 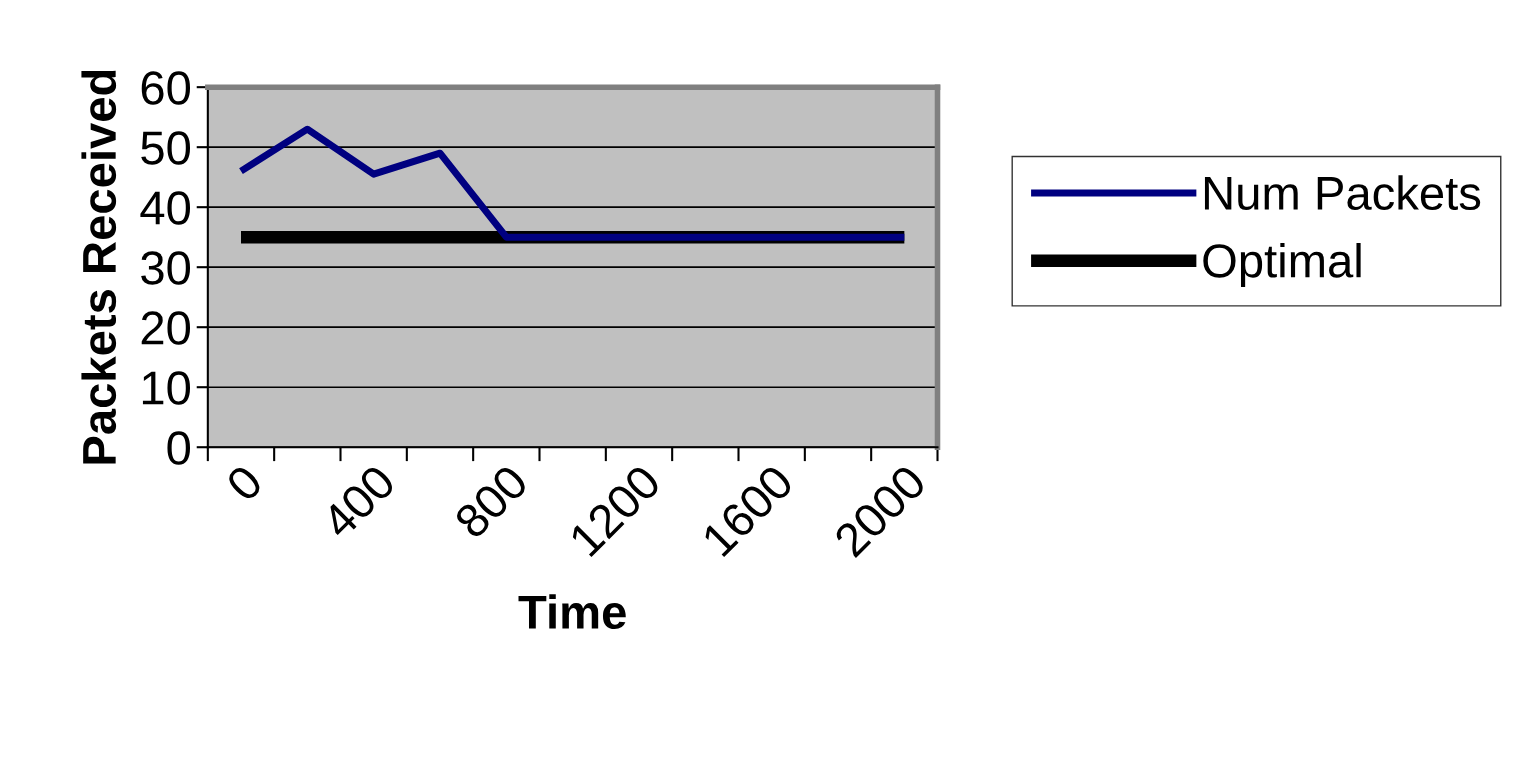 I want to click on y-tick-label: 40, so click(x=165, y=208).